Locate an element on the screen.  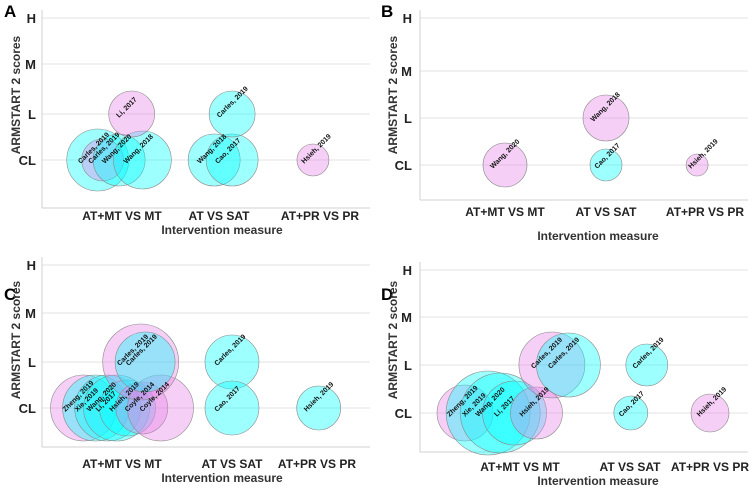
panel-letter: A is located at coordinates (10, 11).